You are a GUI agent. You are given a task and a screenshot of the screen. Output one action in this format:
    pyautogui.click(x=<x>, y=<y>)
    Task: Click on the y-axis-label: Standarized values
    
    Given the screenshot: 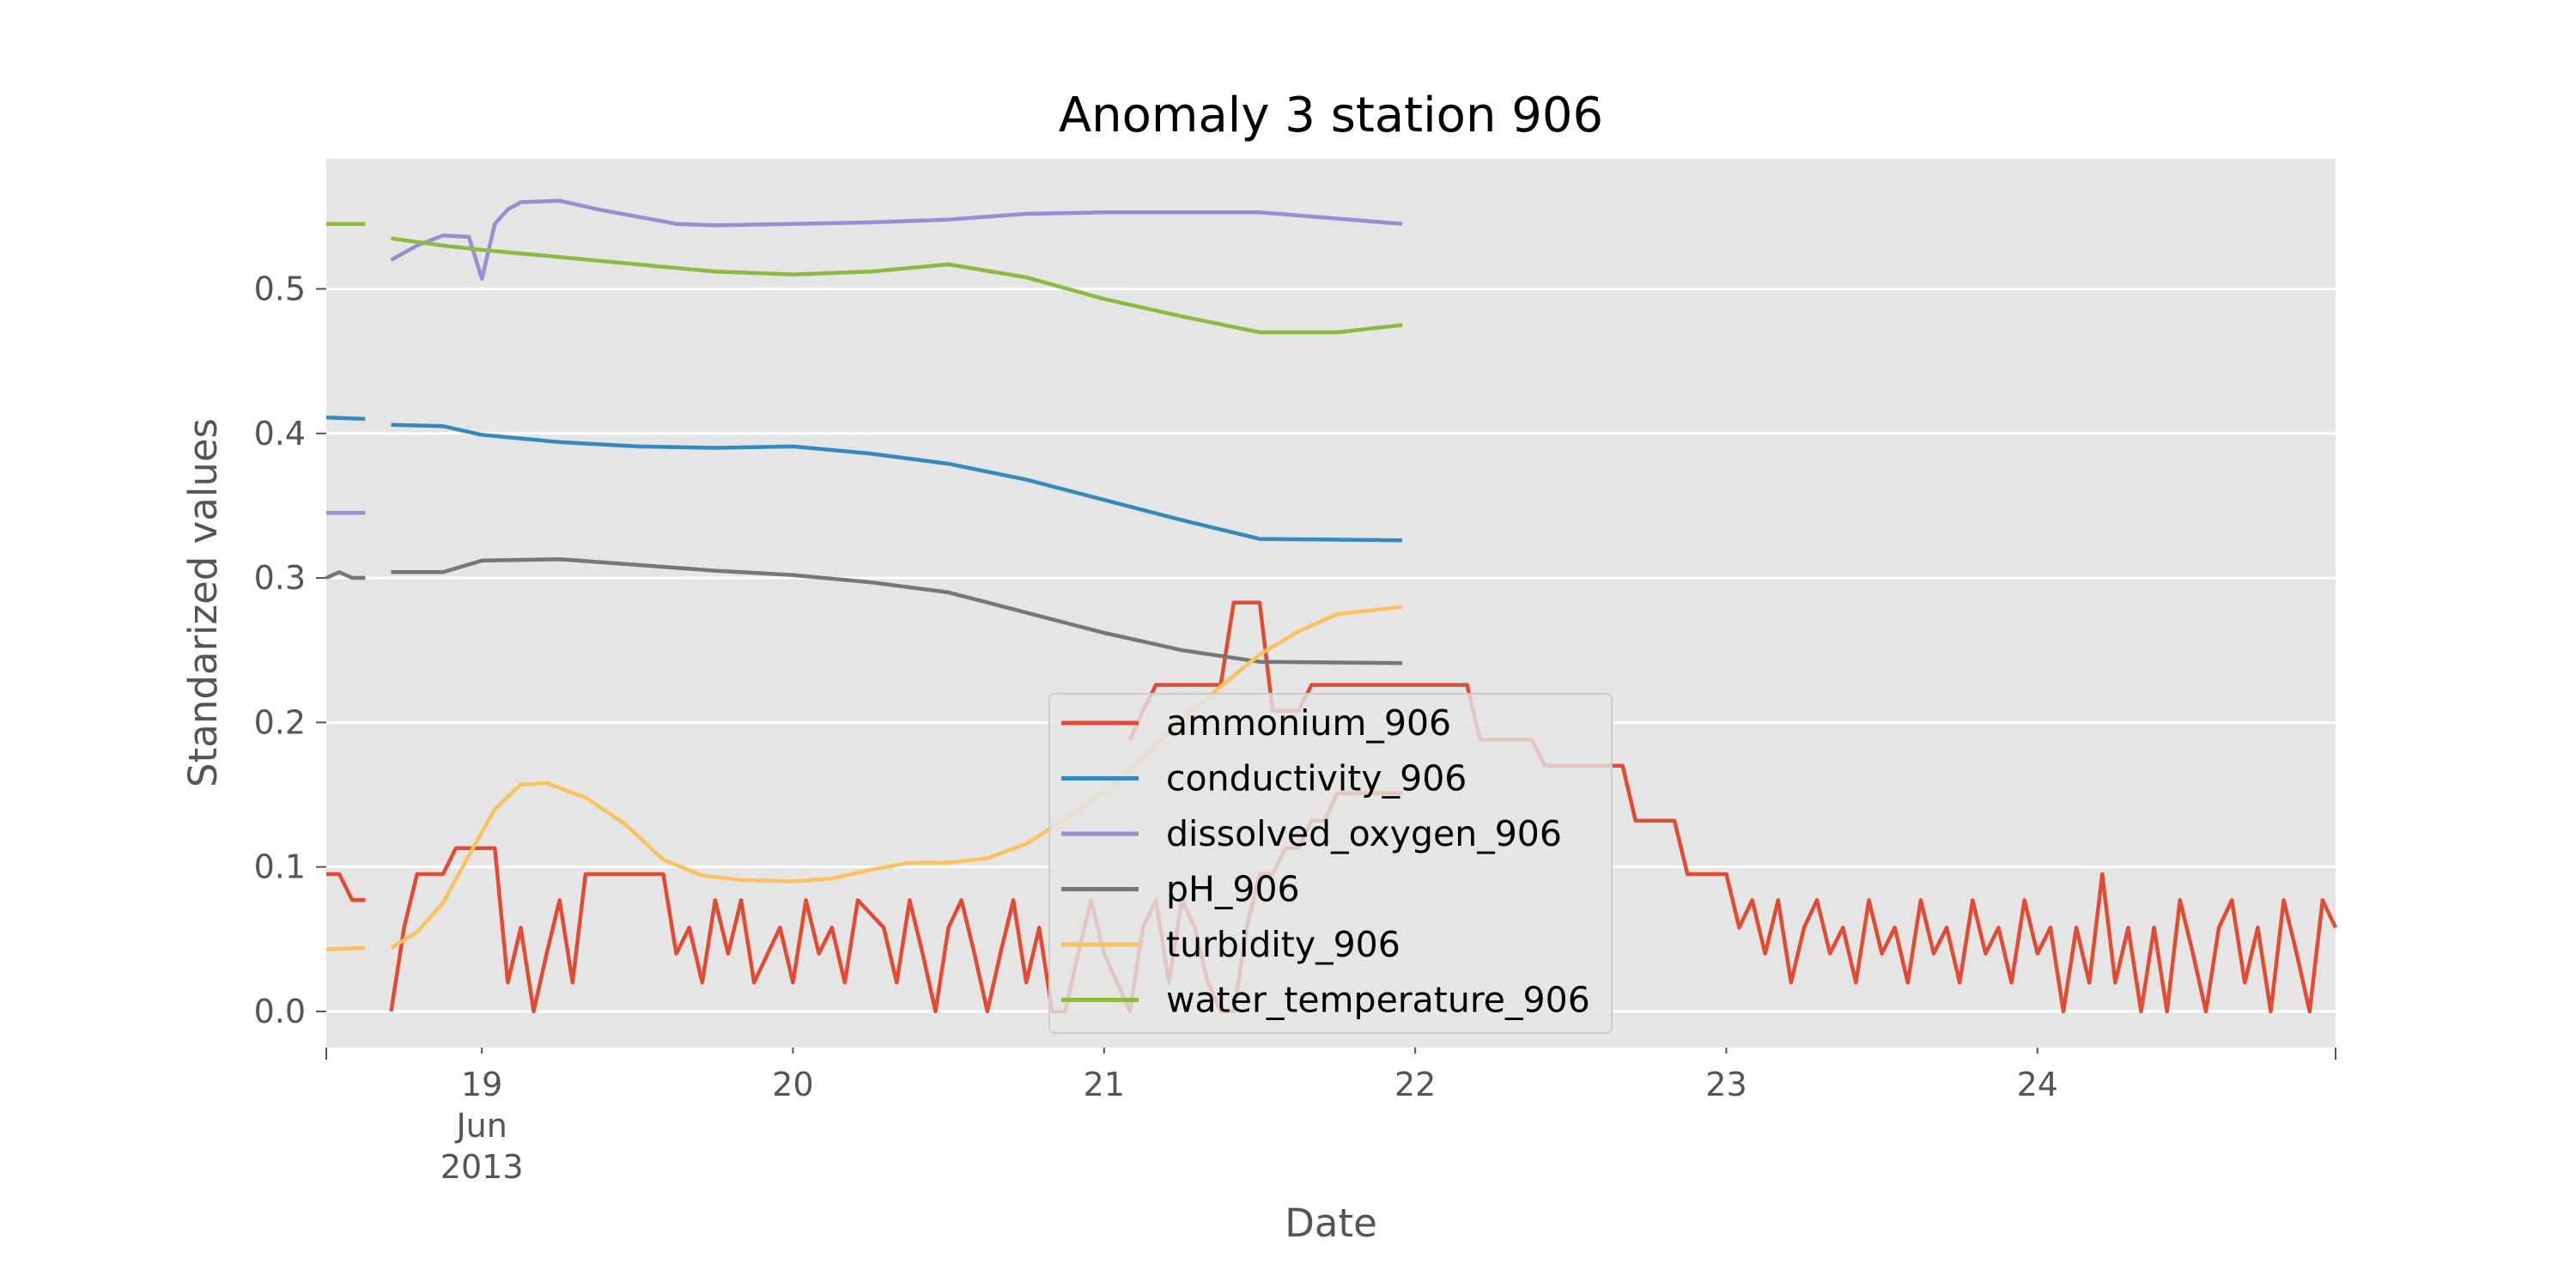 What is the action you would take?
    pyautogui.click(x=203, y=602)
    